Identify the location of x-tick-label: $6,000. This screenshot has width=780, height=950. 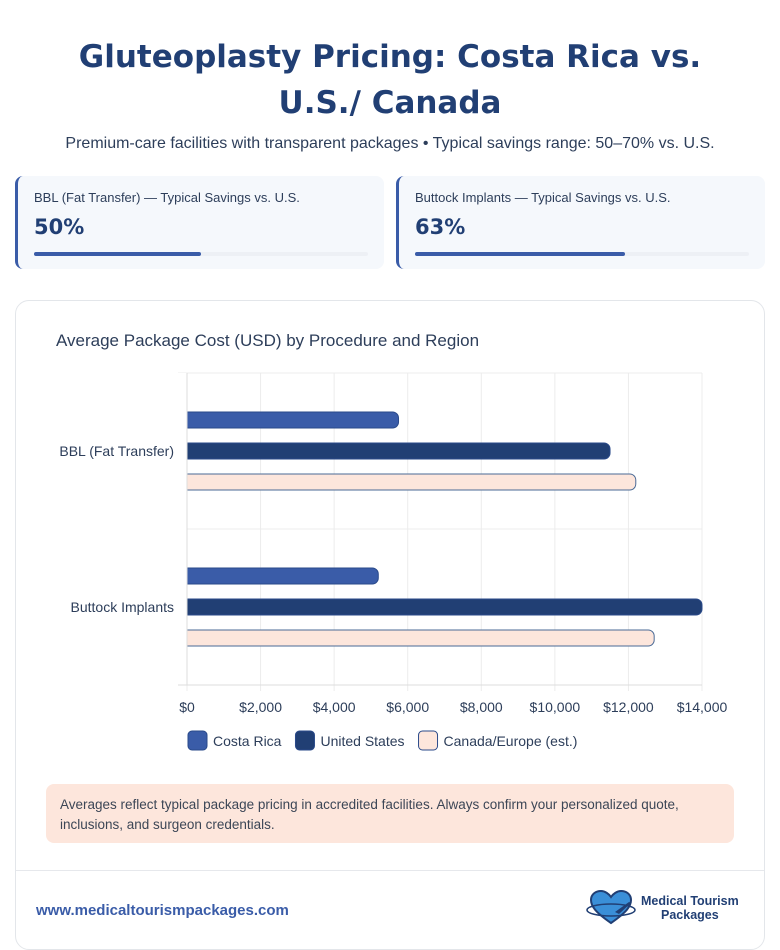
(407, 707).